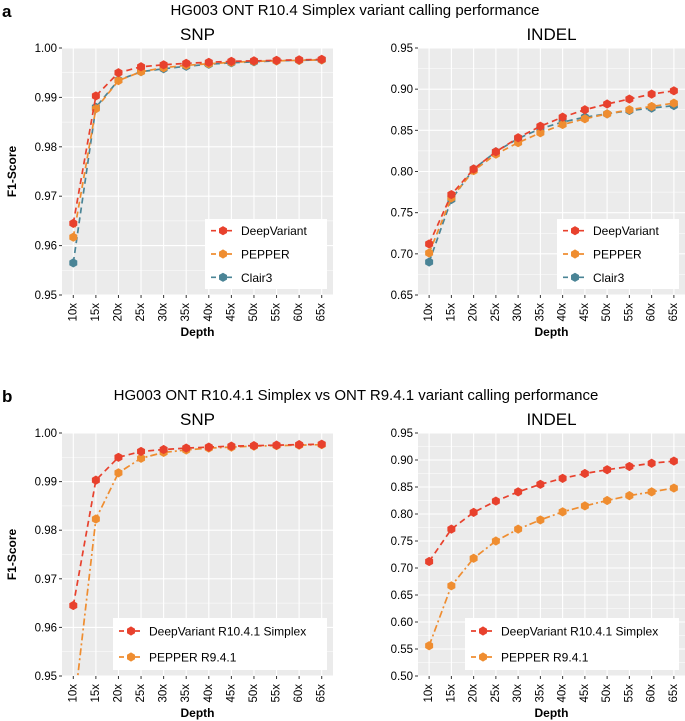  I want to click on legend-label: DeepVariant R10.4.1 Simplex, so click(227, 632).